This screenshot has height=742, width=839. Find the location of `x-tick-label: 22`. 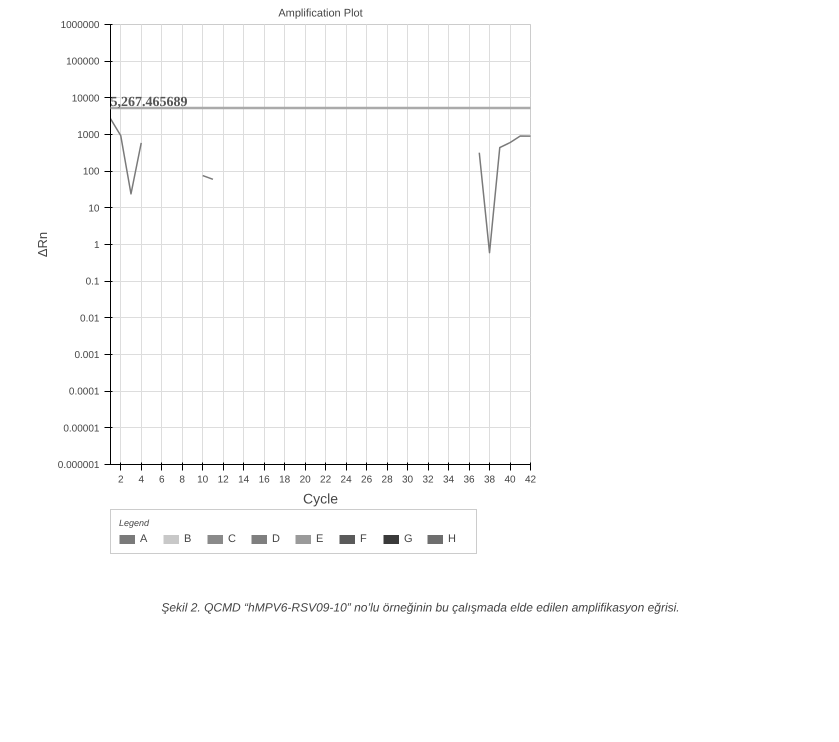

x-tick-label: 22 is located at coordinates (326, 480).